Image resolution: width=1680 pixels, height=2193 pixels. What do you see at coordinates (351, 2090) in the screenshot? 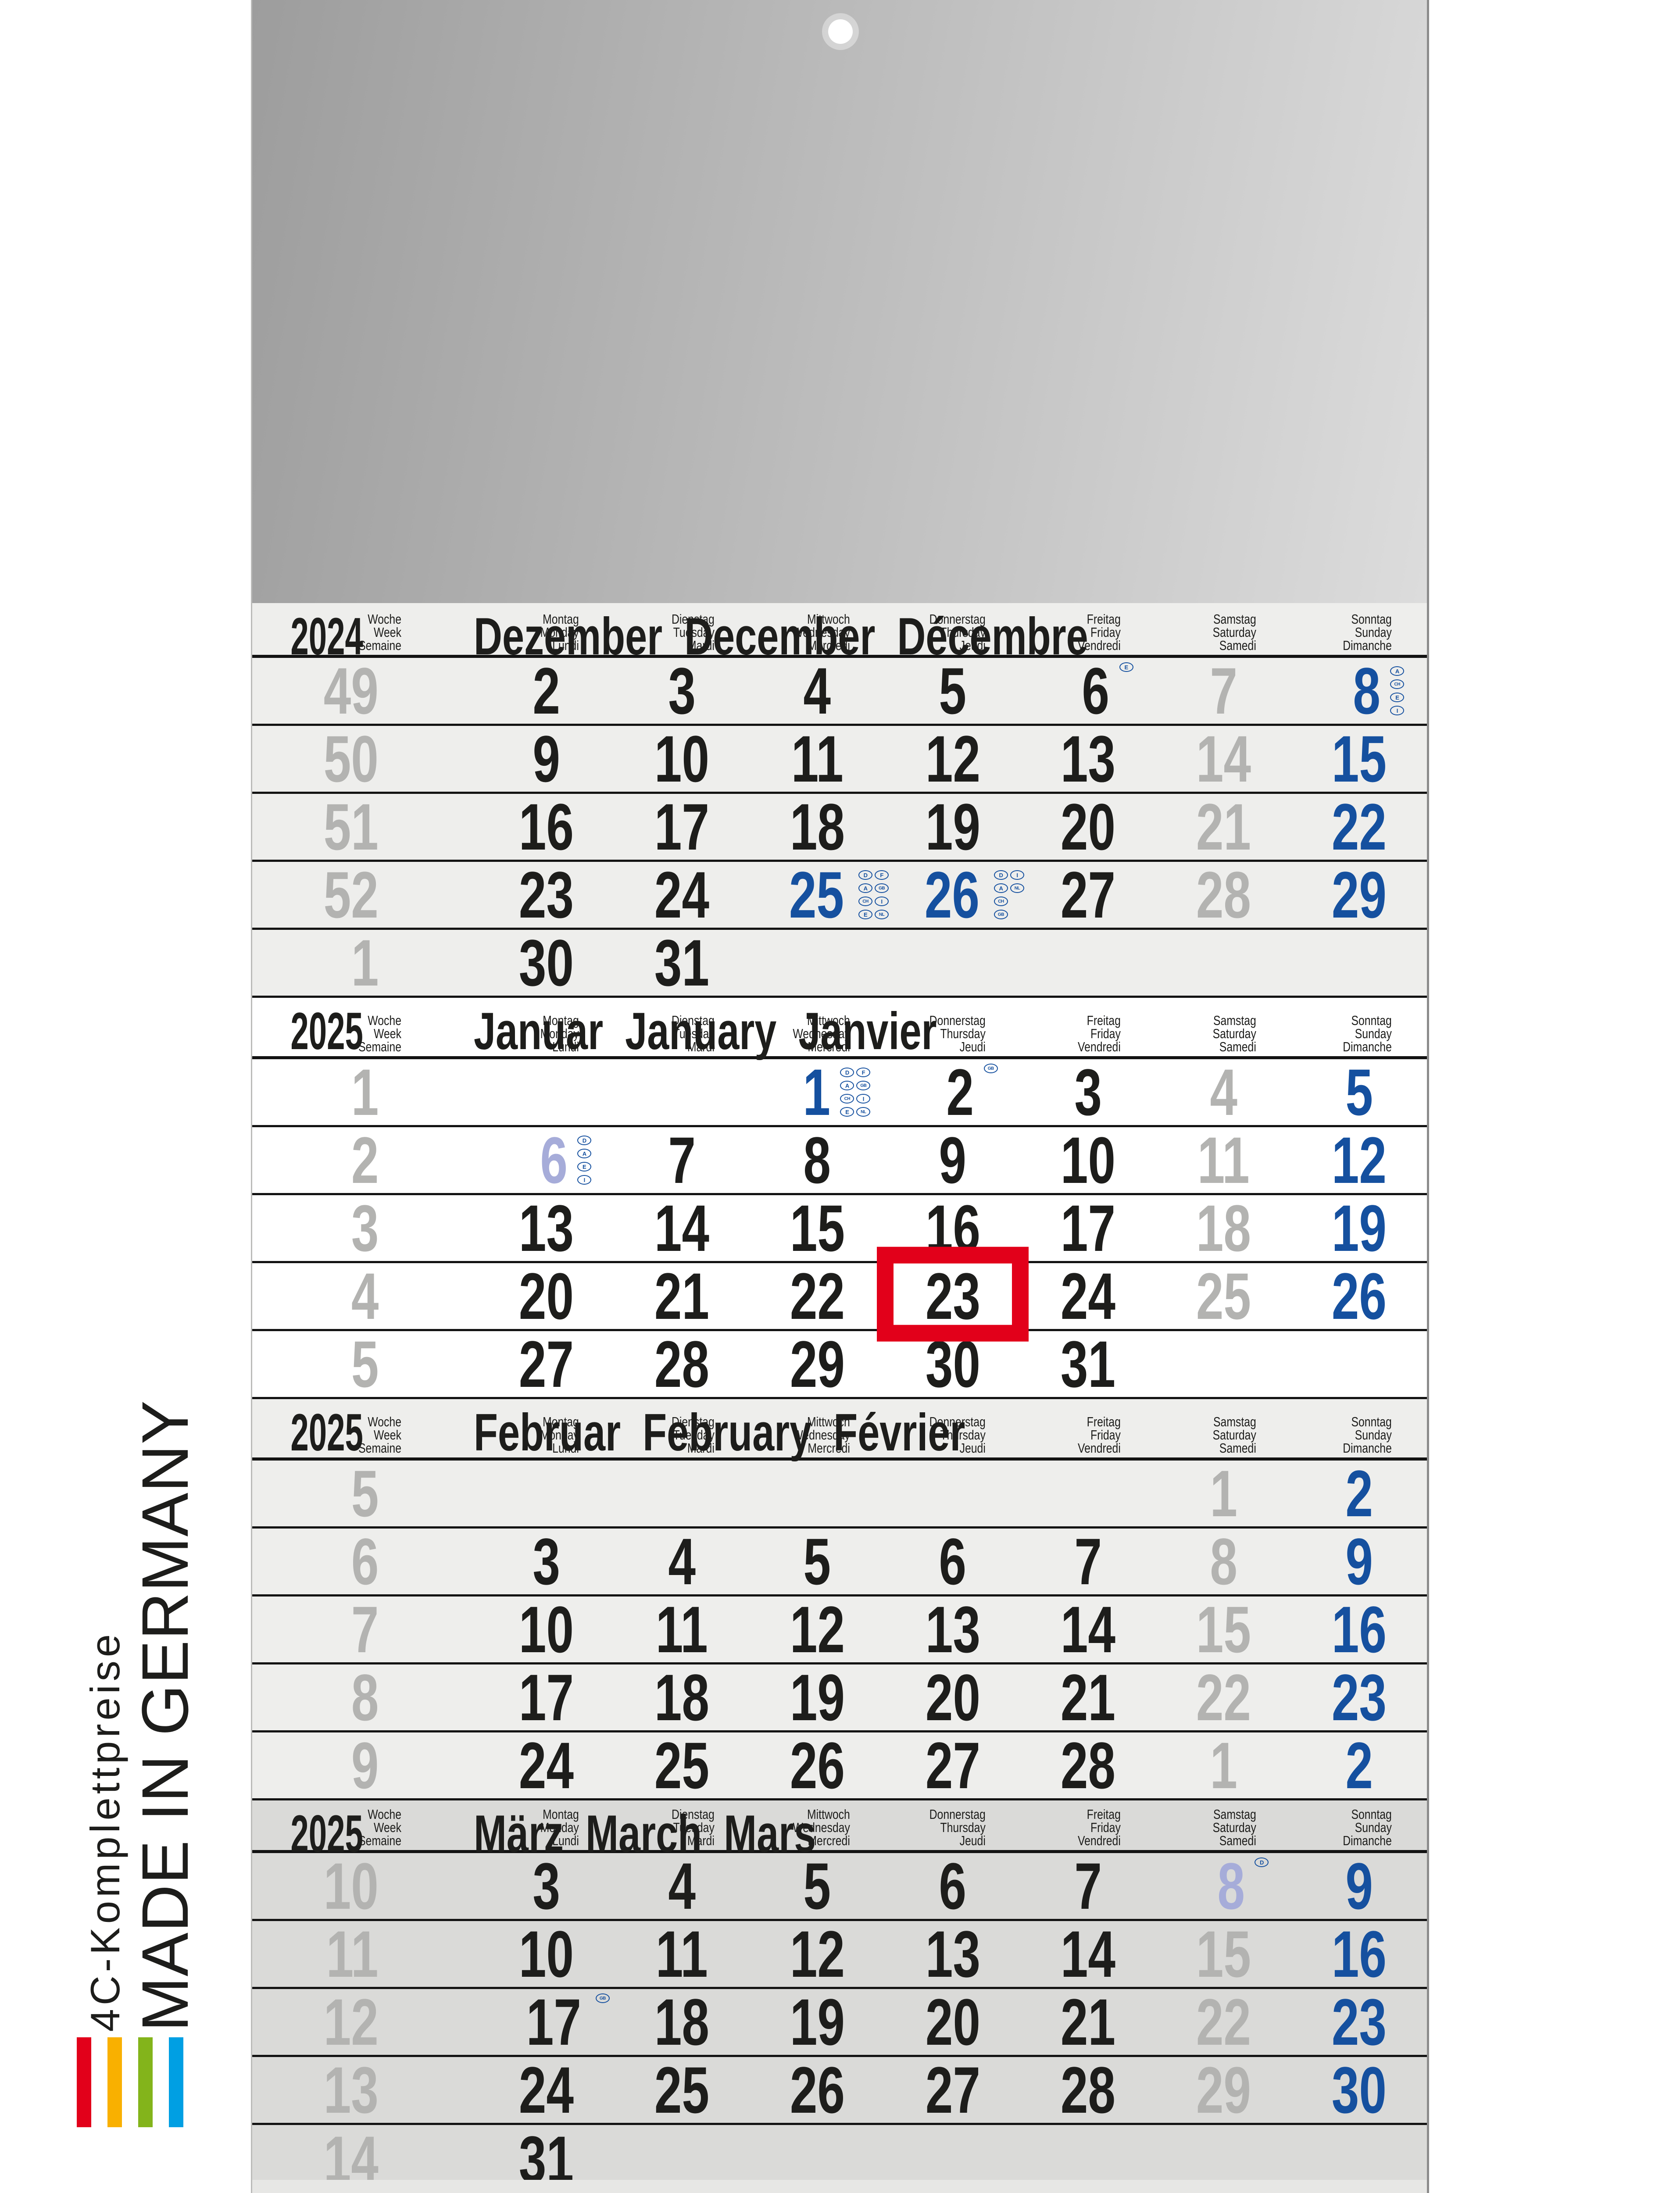
I see `week-number: 13` at bounding box center [351, 2090].